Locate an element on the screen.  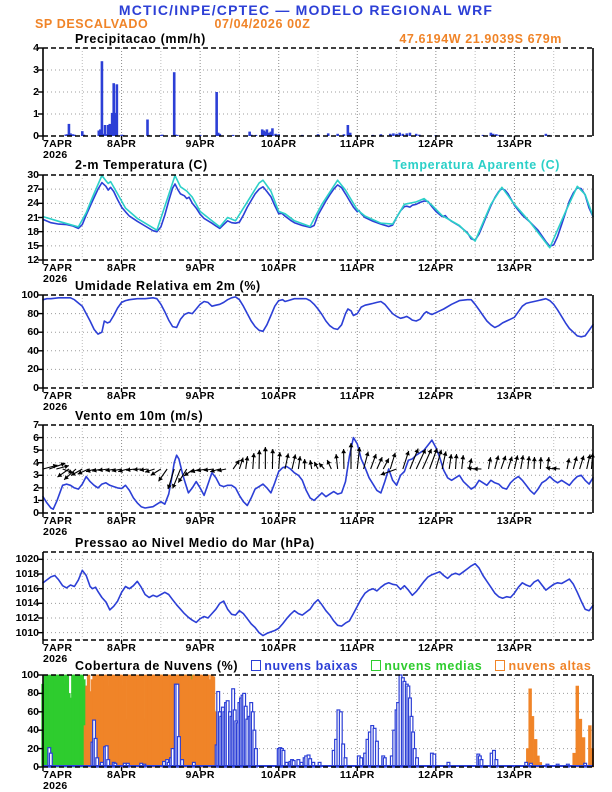
x-tick-label-humidity: 10APR is located at coordinates (279, 396).